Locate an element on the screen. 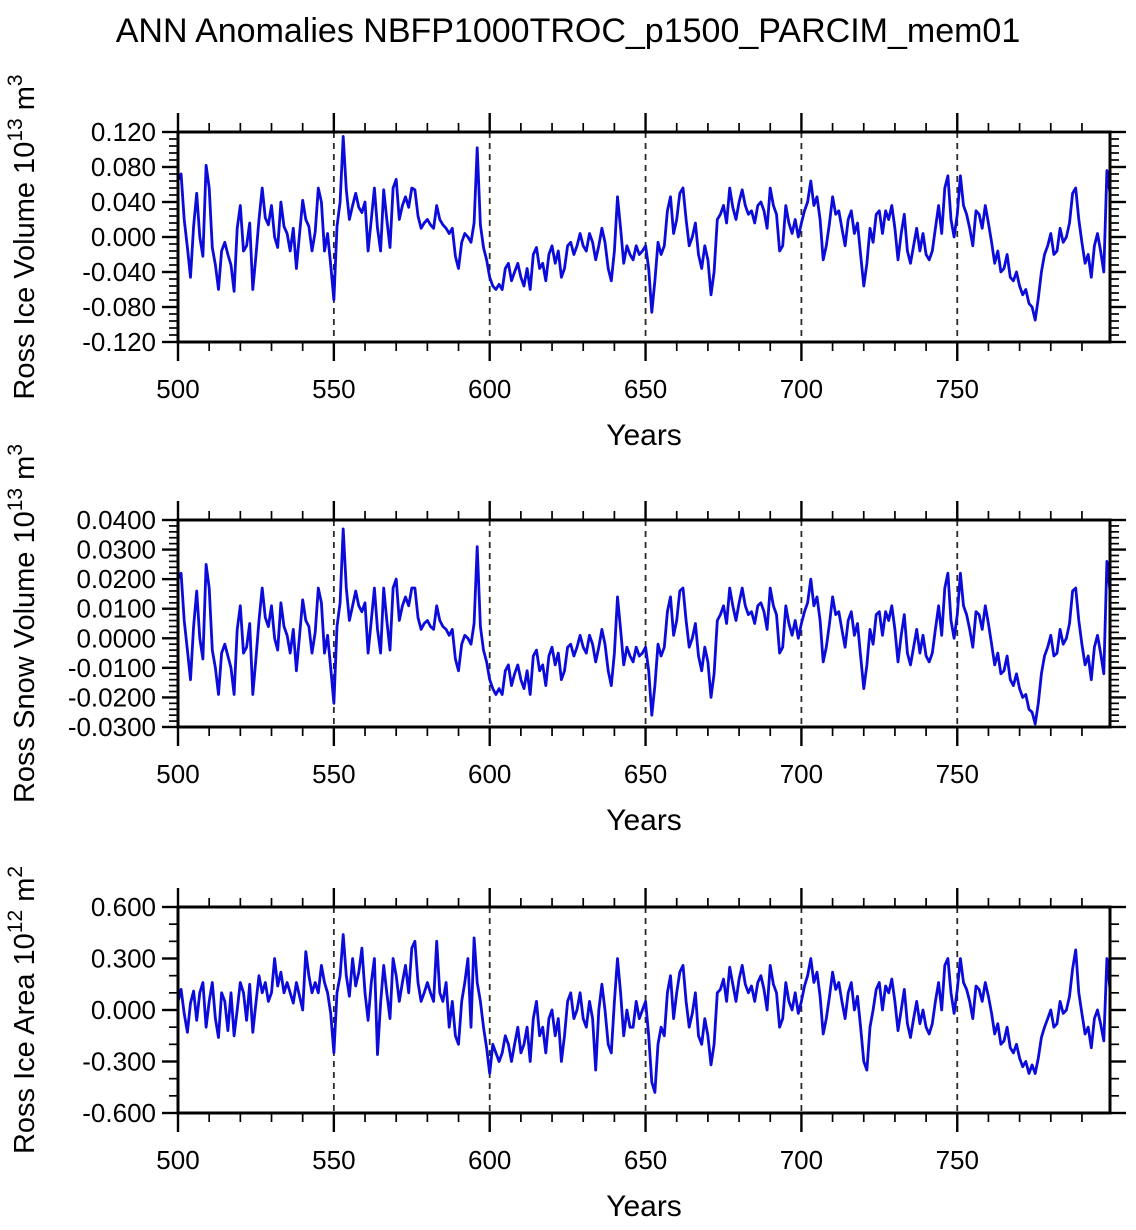  y-tick-label-0.0200: 0.0200 is located at coordinates (116, 579).